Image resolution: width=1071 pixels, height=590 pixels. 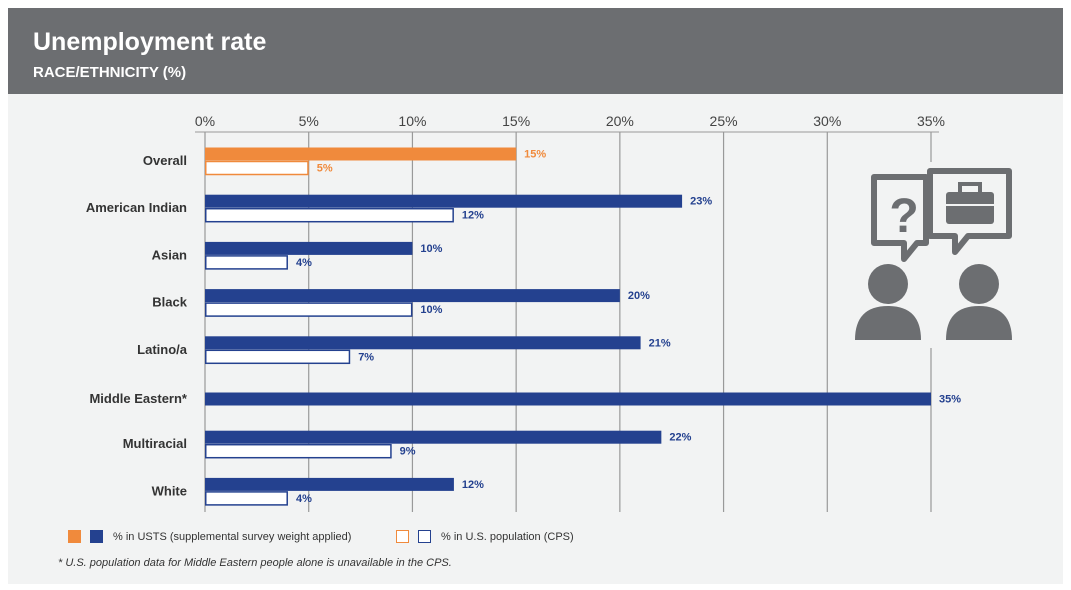 What do you see at coordinates (431, 310) in the screenshot?
I see `bar-cps-label: 10%` at bounding box center [431, 310].